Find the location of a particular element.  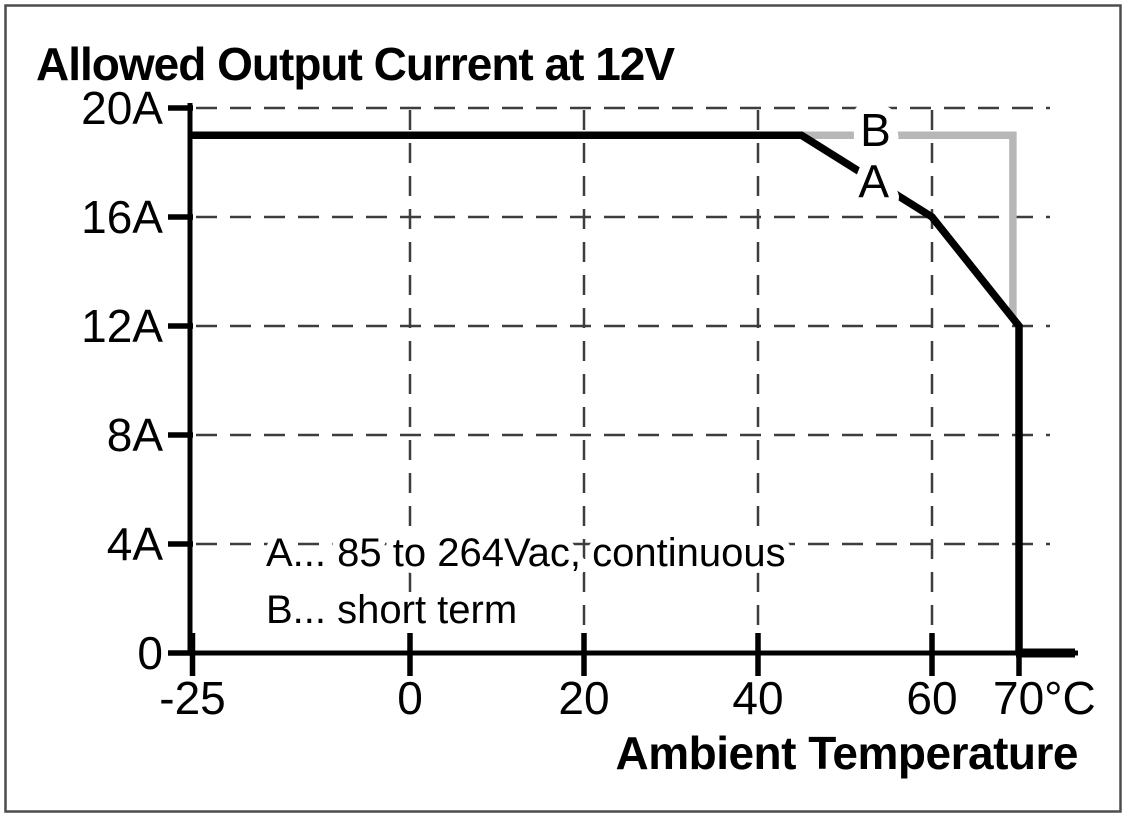

x-tick-label--25: -25 is located at coordinates (192, 698).